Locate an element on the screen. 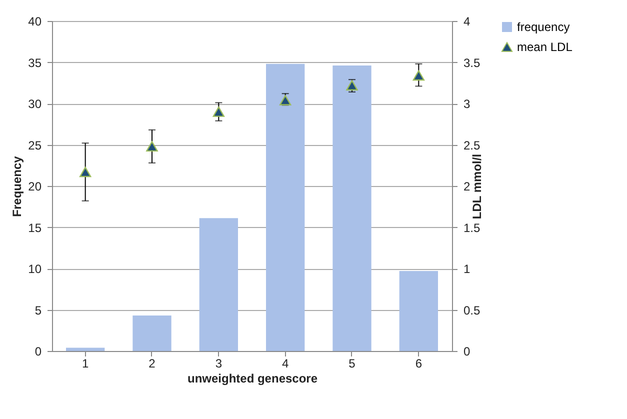 Image resolution: width=627 pixels, height=419 pixels. y-tick-label: 30 is located at coordinates (35, 104).